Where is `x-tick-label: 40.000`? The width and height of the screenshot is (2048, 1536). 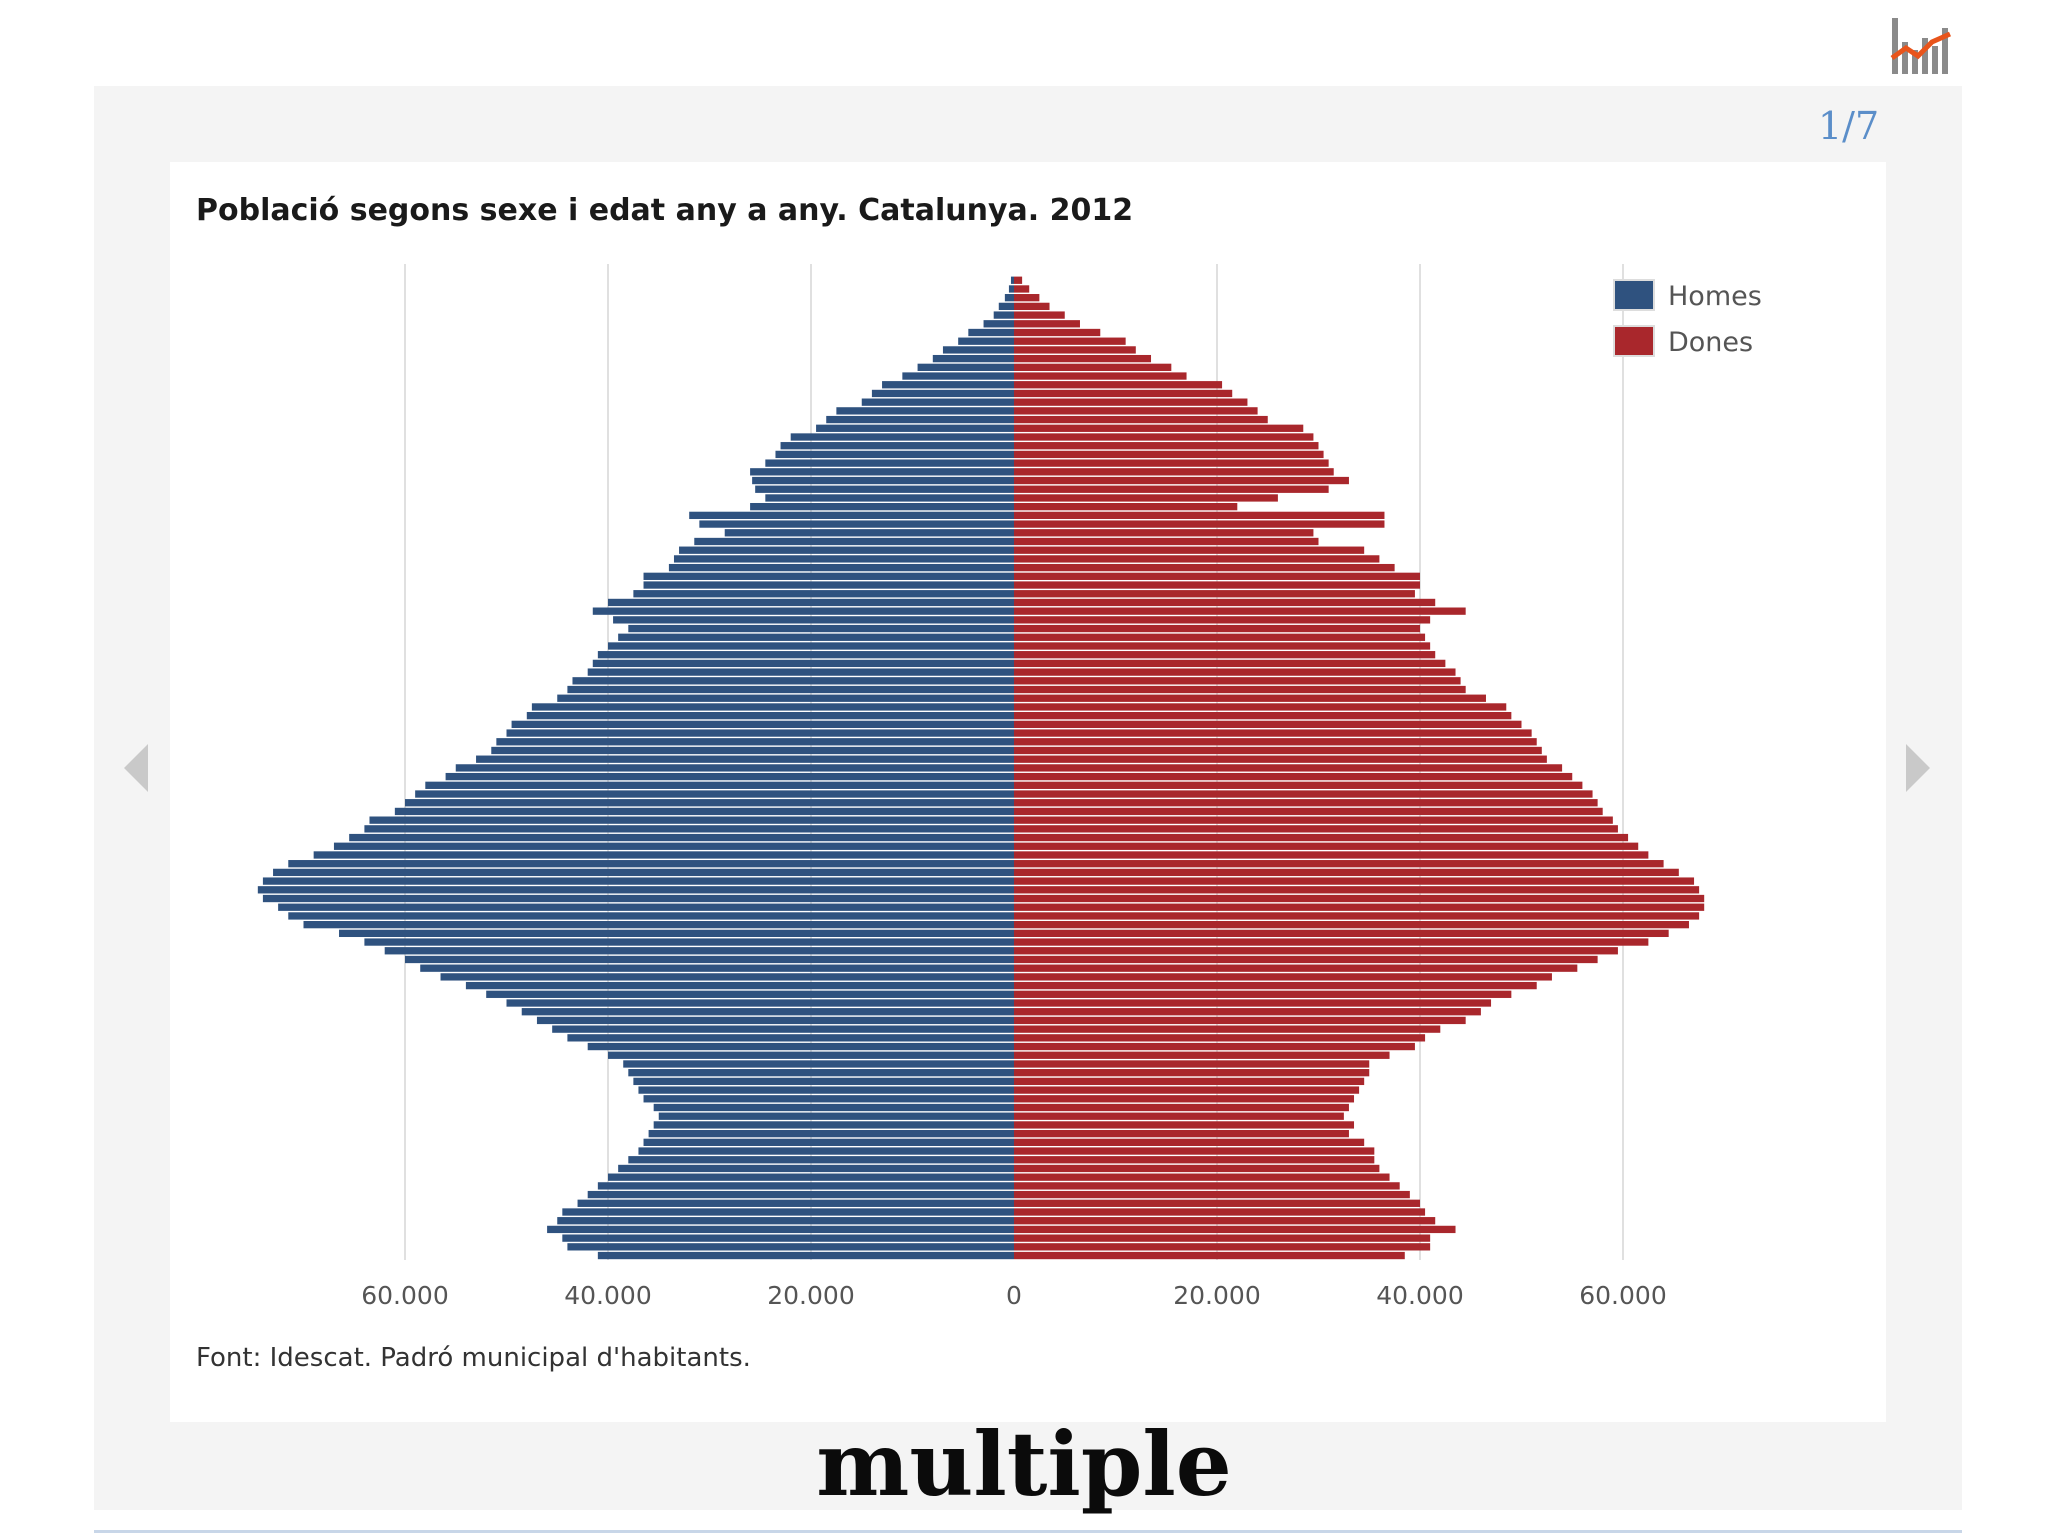
x-tick-label: 40.000 is located at coordinates (1419, 1295).